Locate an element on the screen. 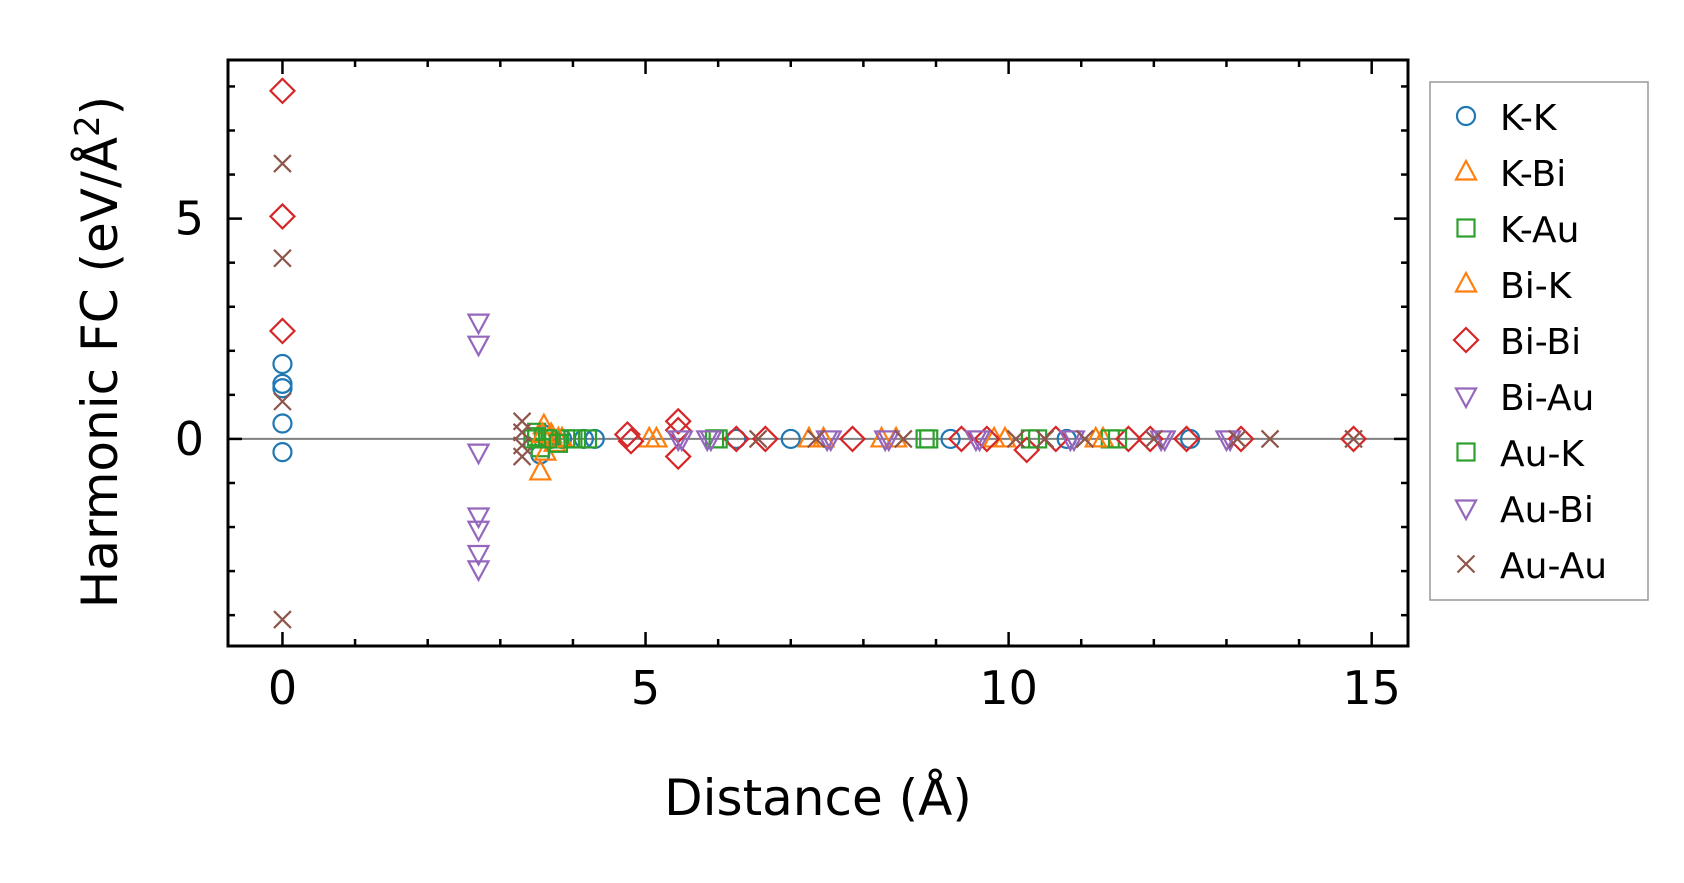 The image size is (1684, 883). x-axis-label: Distance (Å) is located at coordinates (818, 798).